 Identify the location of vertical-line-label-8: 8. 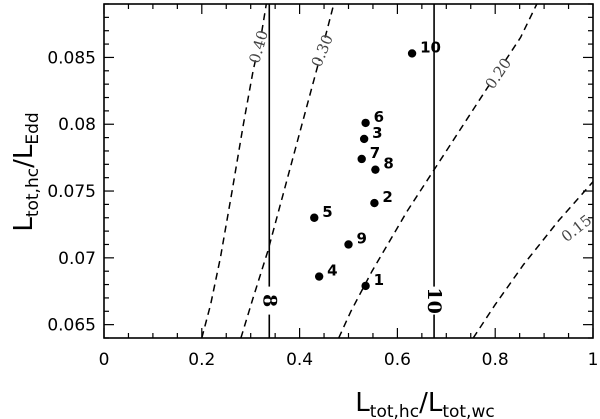
(269, 300).